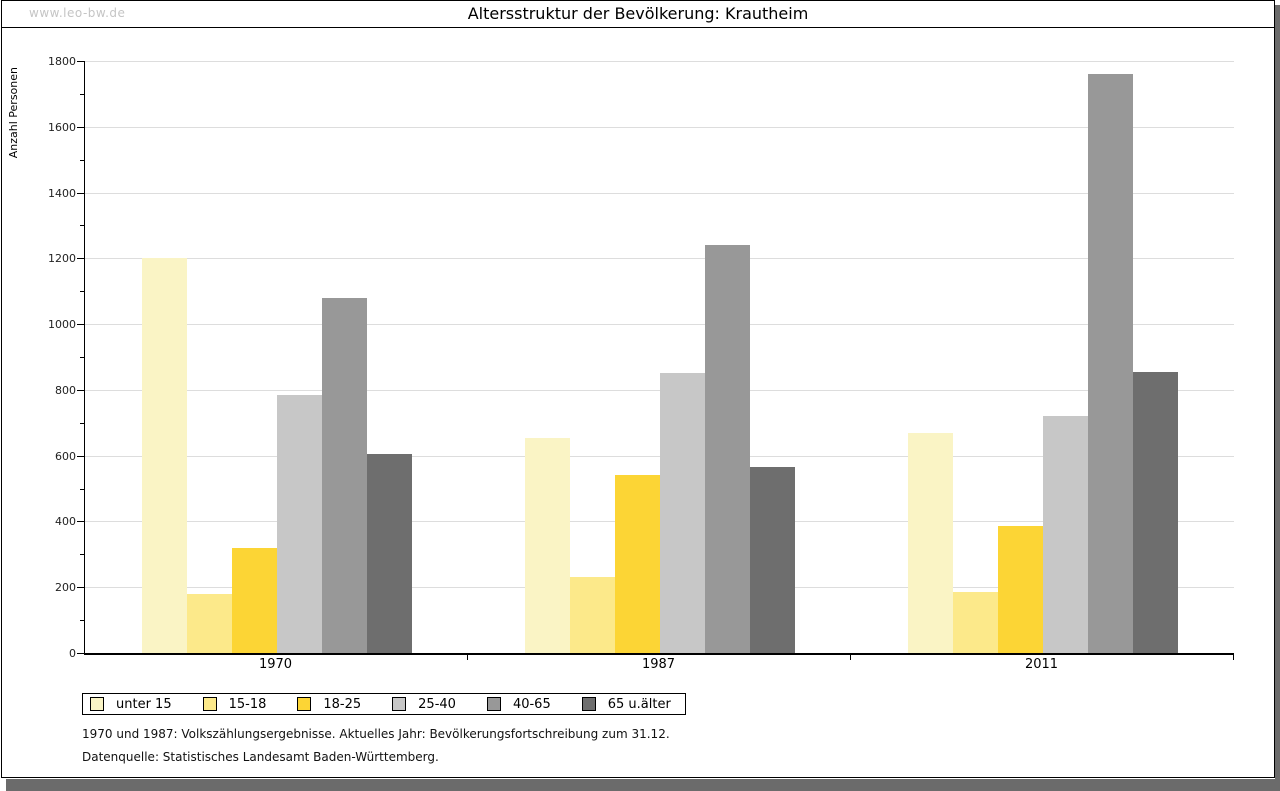 Image resolution: width=1280 pixels, height=791 pixels. What do you see at coordinates (62, 61) in the screenshot?
I see `y-tick-label: 1800` at bounding box center [62, 61].